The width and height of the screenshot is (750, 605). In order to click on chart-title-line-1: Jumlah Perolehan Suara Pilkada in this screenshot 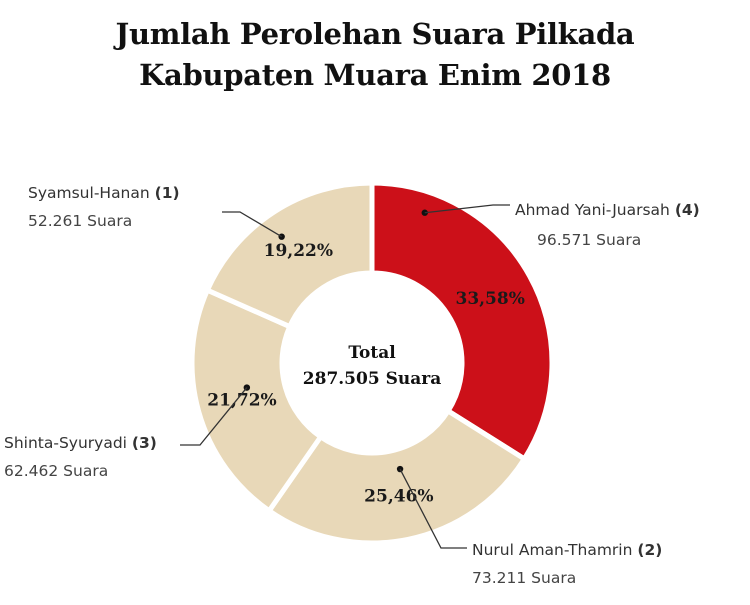, I will do `click(375, 34)`.